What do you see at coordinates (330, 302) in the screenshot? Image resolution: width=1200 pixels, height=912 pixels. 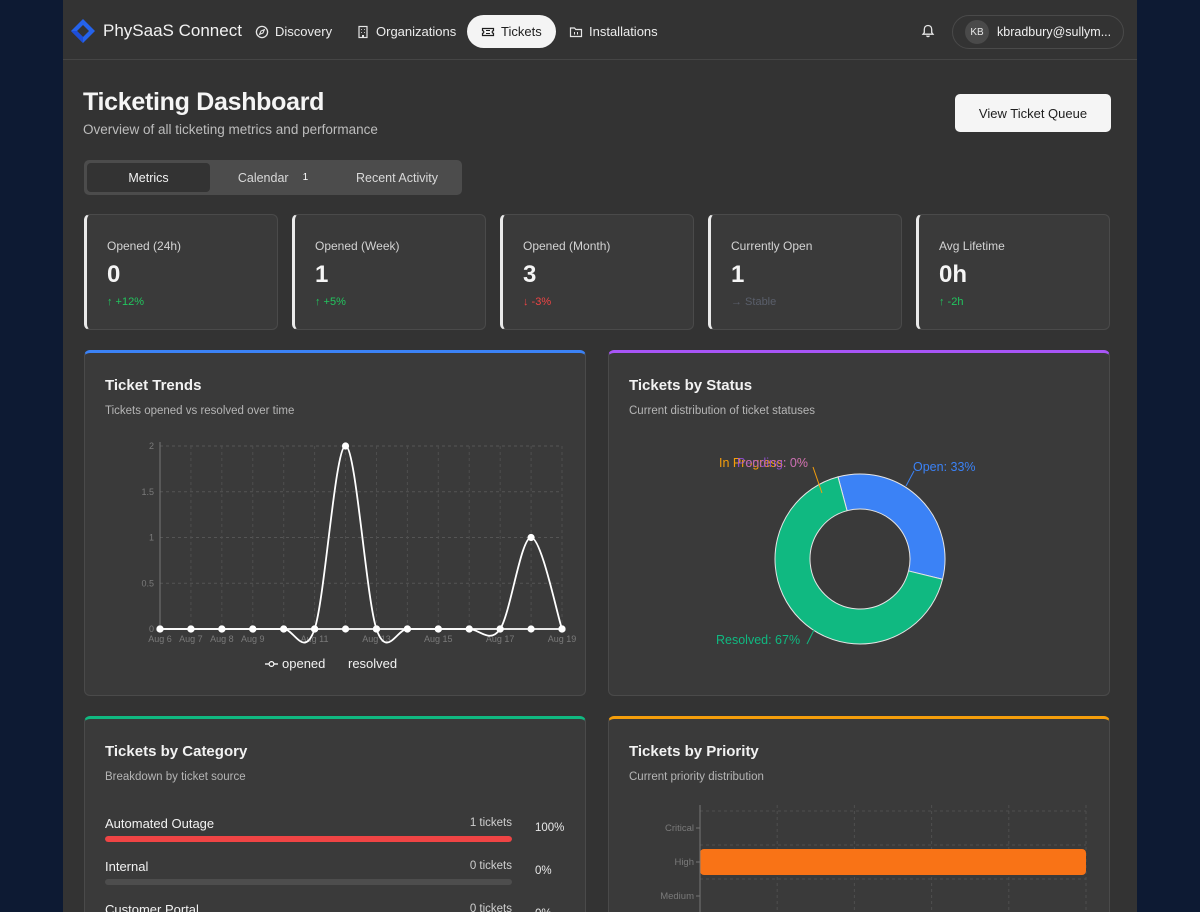 I see `stat-trend: ↑ +5%` at bounding box center [330, 302].